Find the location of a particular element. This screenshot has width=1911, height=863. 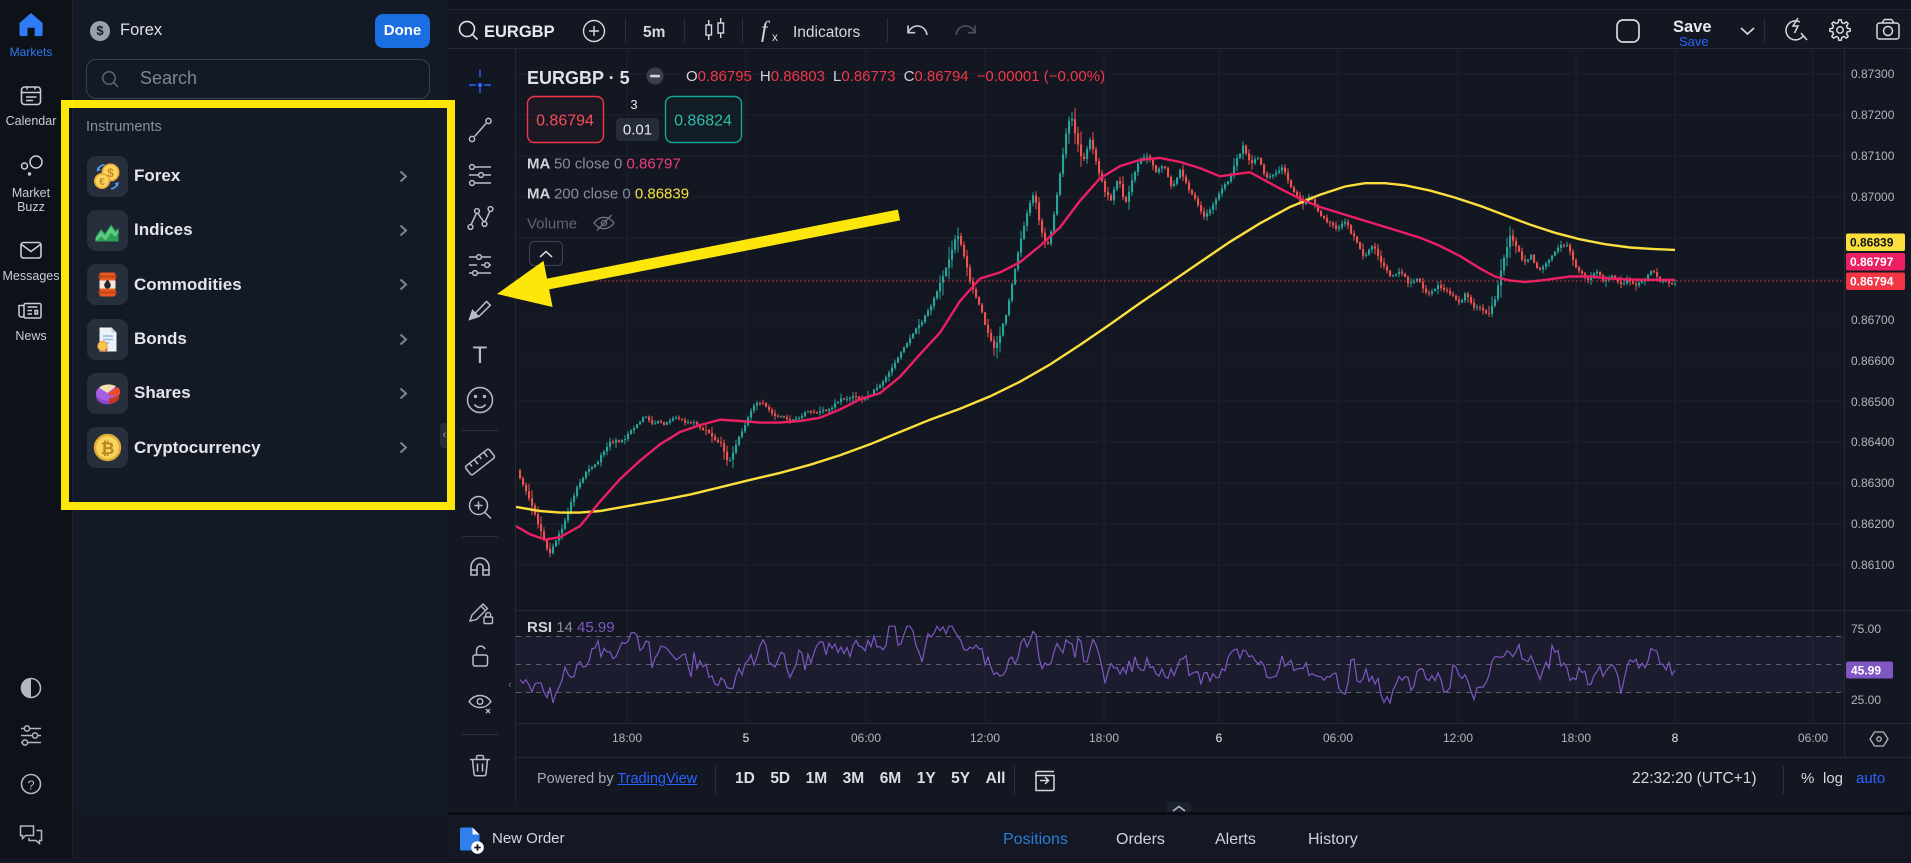

svg-text: 6 is located at coordinates (1219, 738).